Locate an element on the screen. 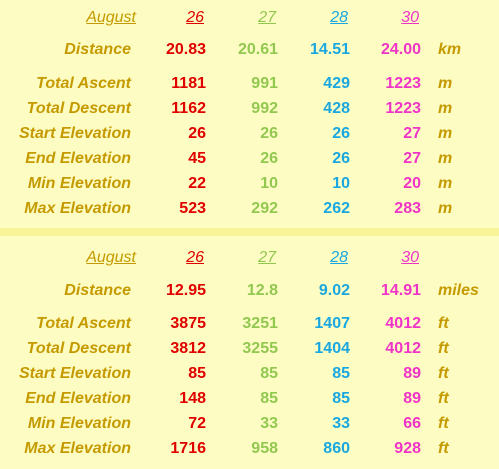 This screenshot has height=469, width=499. value: 14.91 is located at coordinates (400, 290).